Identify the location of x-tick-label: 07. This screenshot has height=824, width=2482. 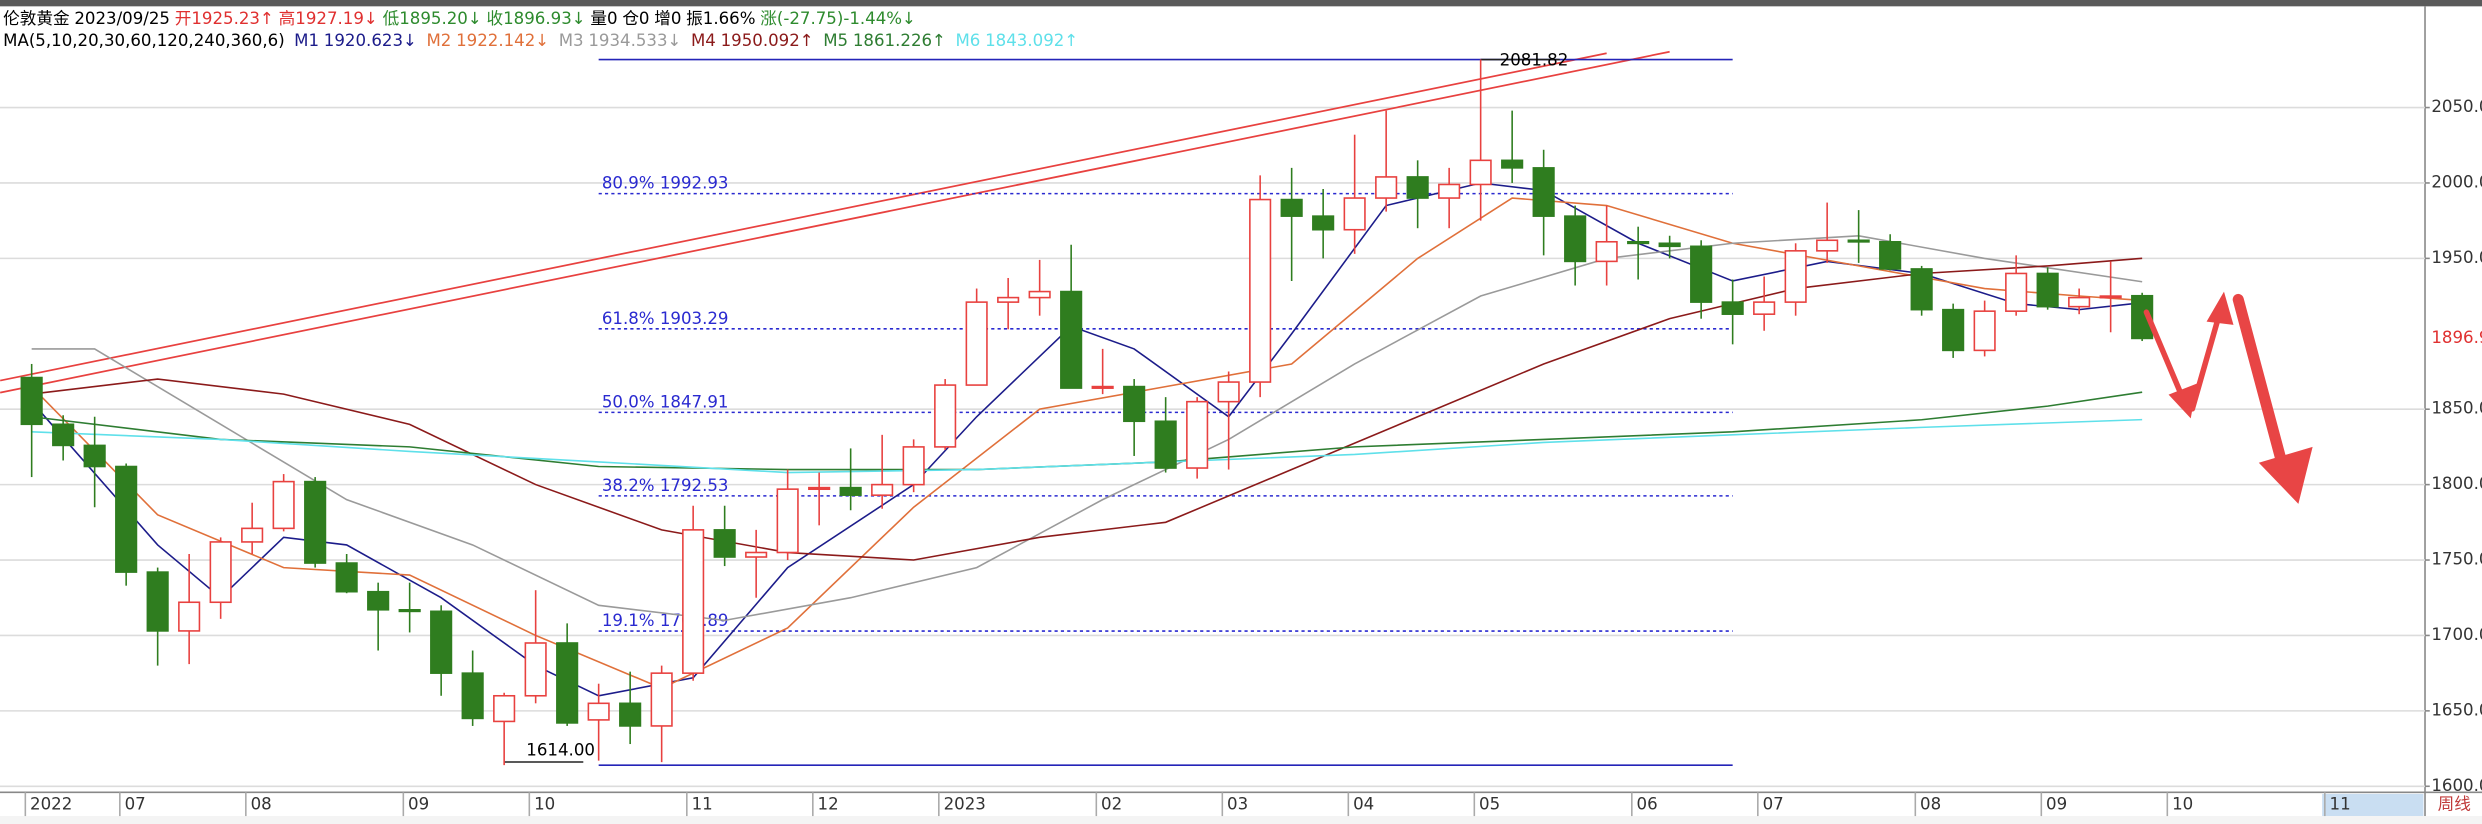
(1773, 803).